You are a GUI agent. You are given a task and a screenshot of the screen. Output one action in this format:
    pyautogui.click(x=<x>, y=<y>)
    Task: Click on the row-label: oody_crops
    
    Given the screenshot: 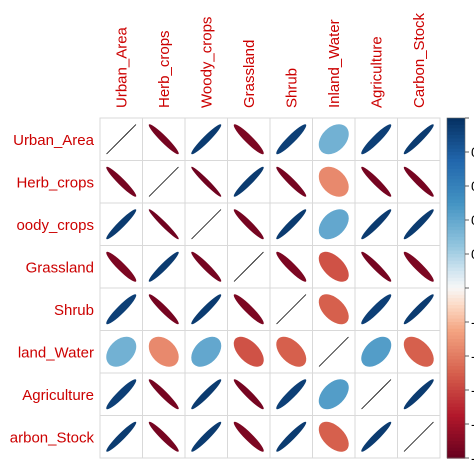 What is the action you would take?
    pyautogui.click(x=55, y=225)
    